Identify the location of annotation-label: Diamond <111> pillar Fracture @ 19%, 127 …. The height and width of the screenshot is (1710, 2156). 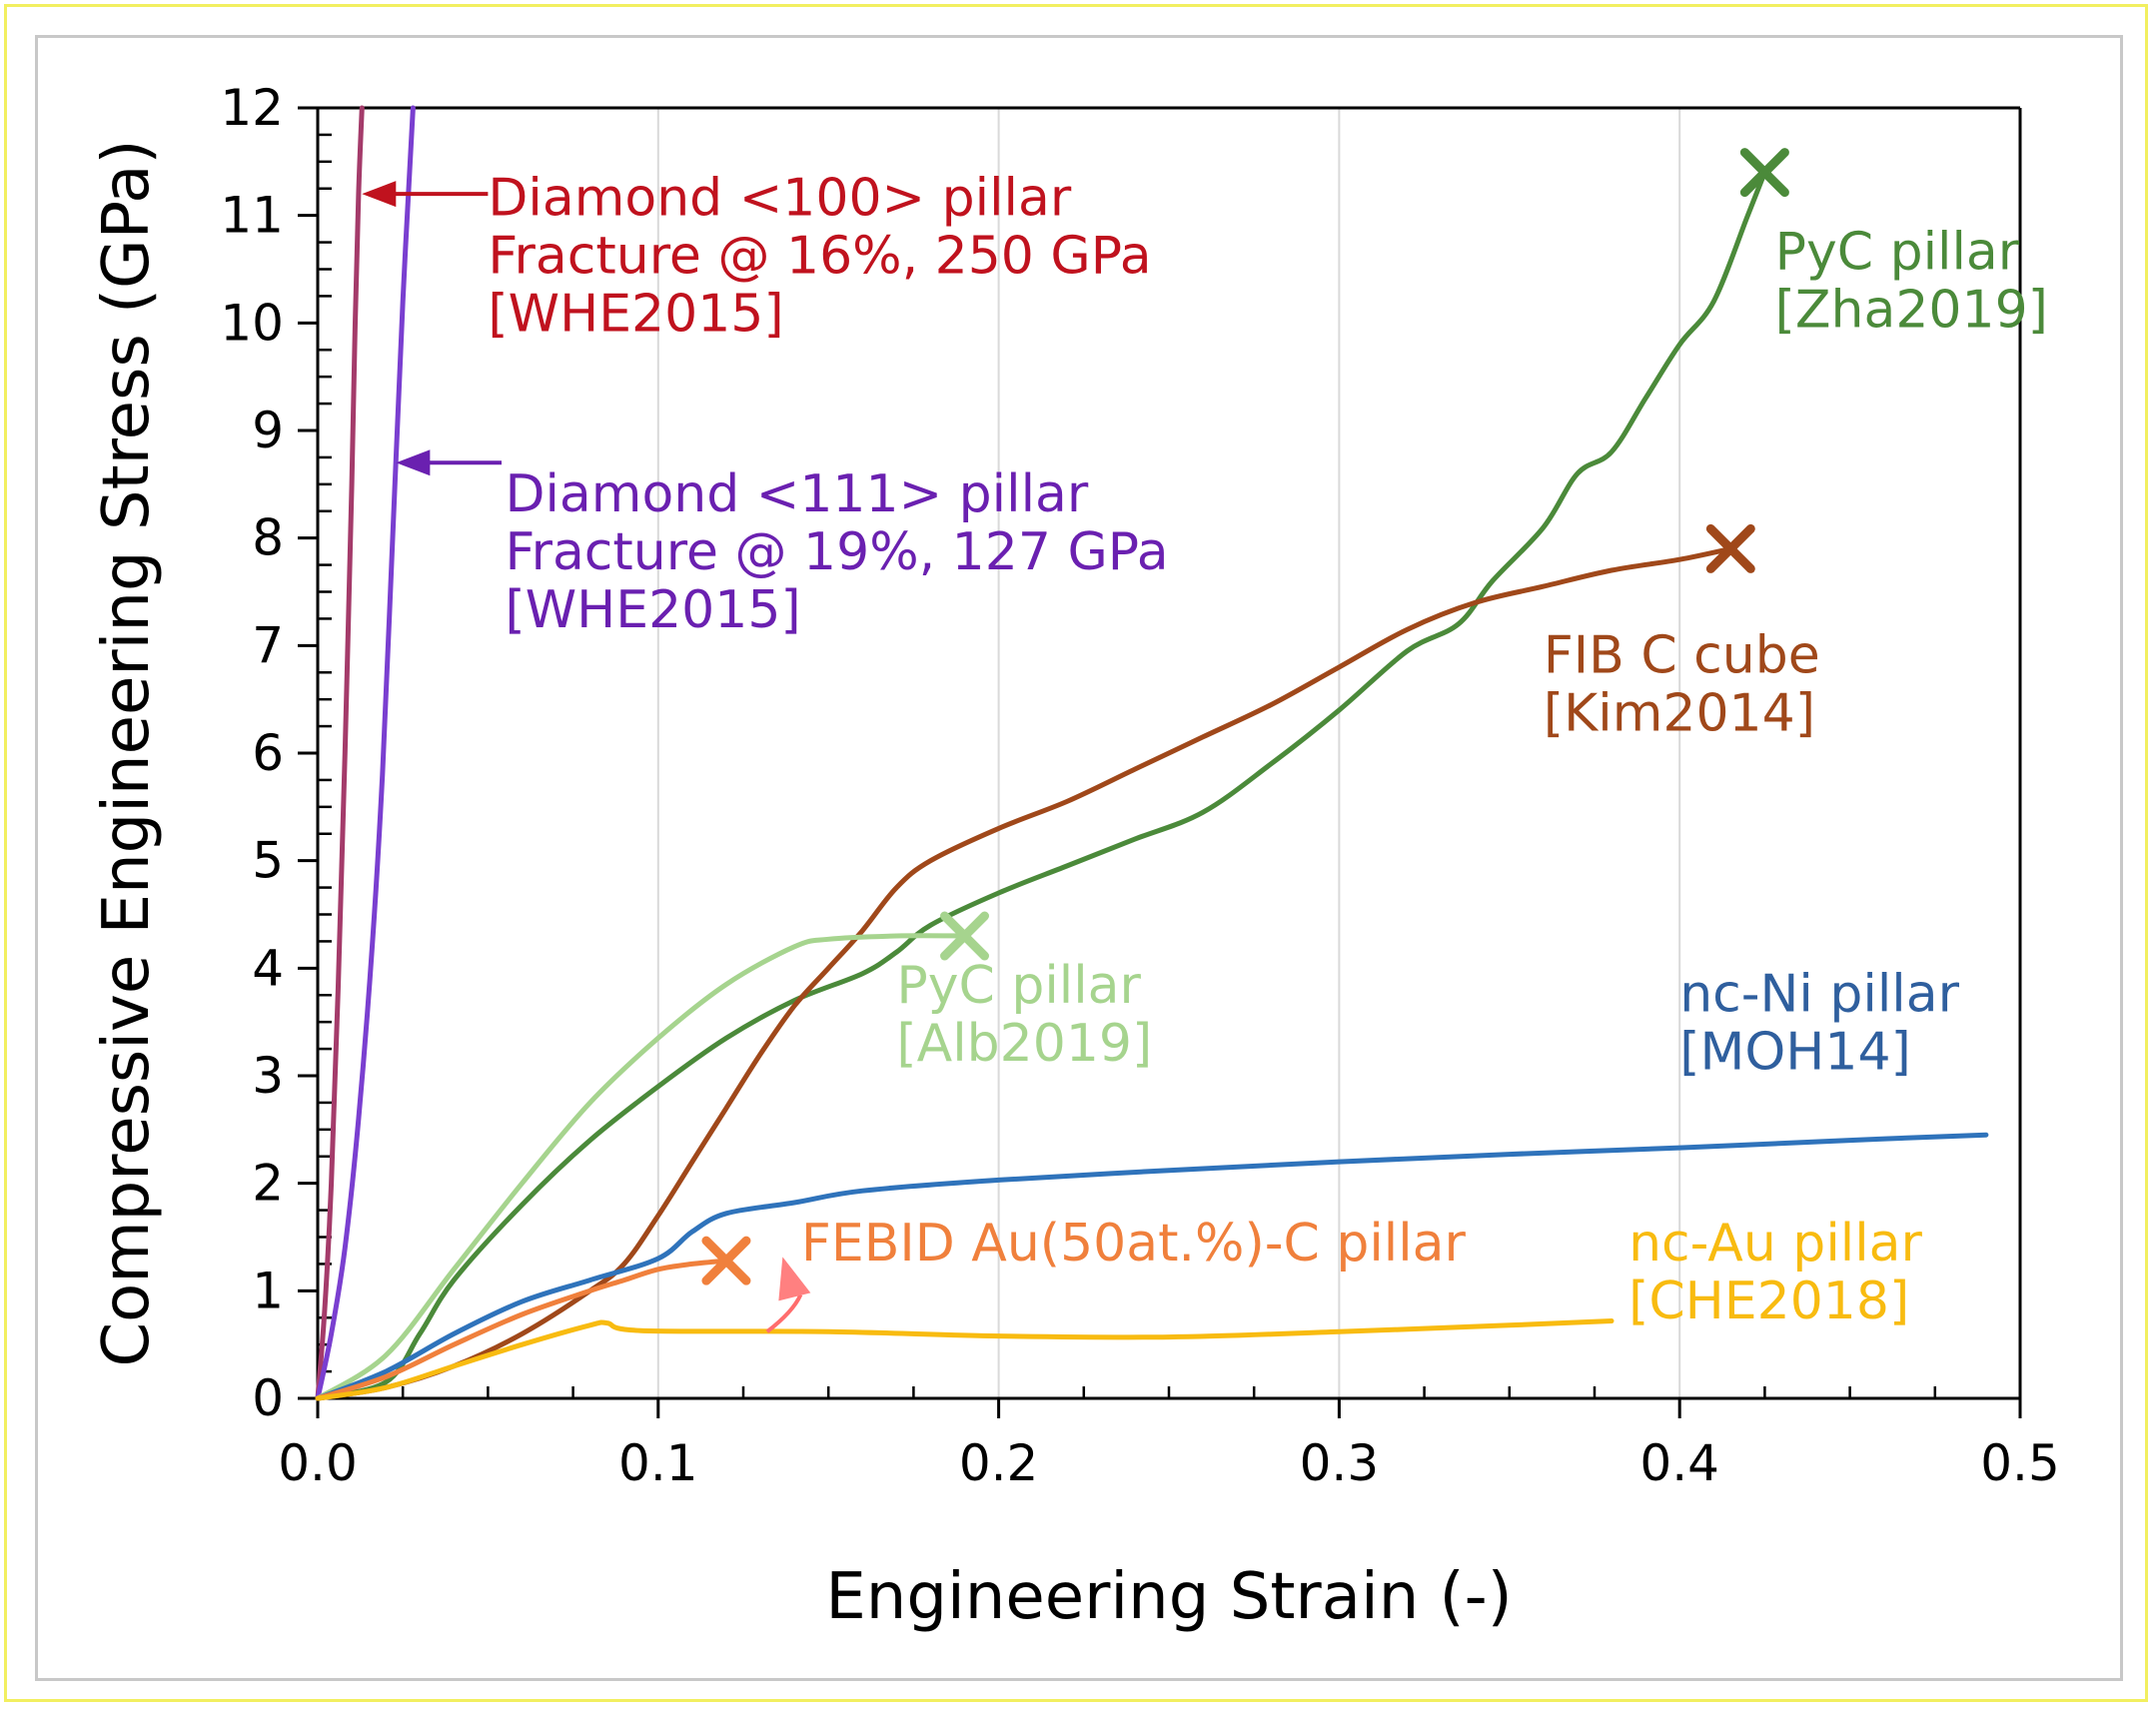
(836, 552).